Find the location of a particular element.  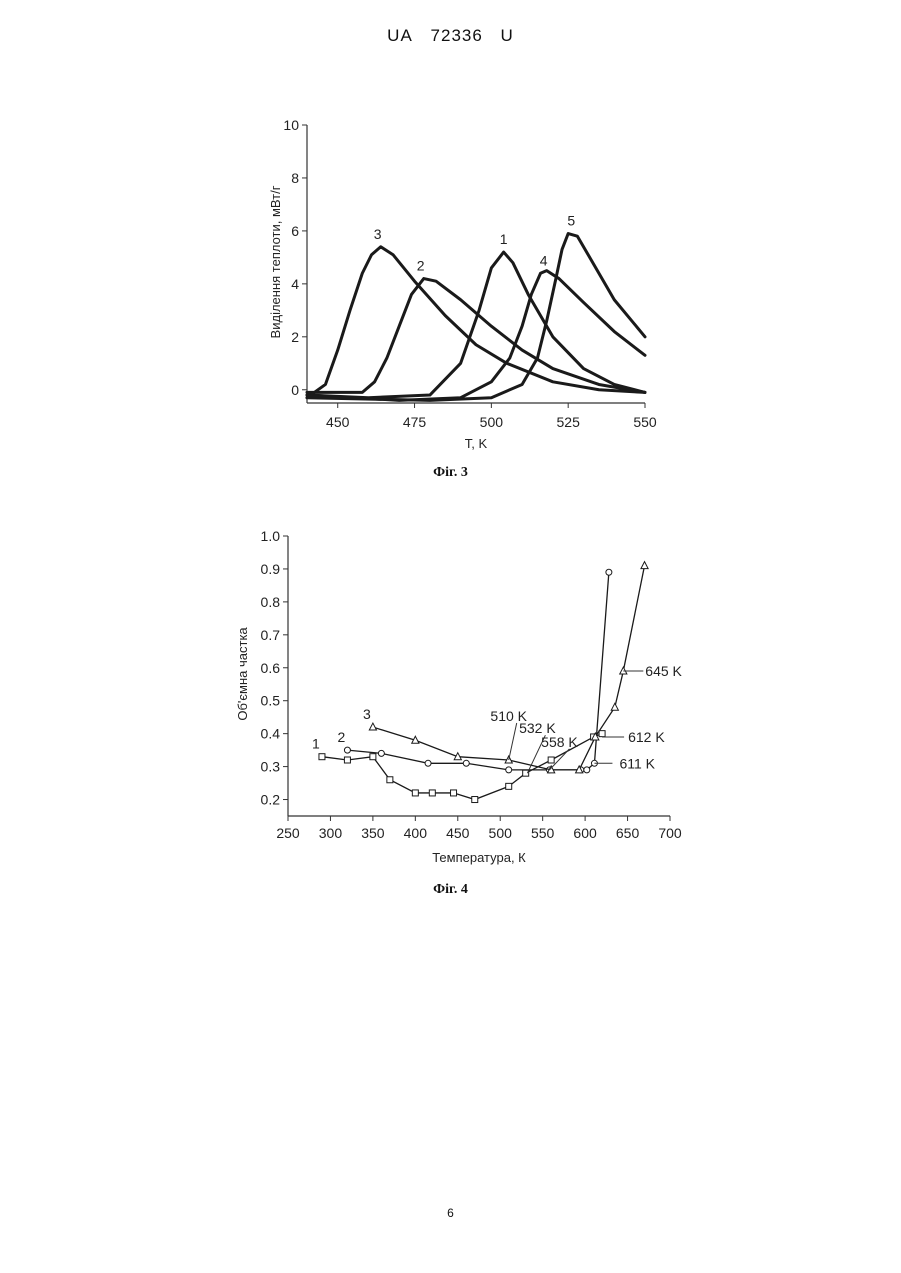

temperature-annotation: 611 K is located at coordinates (637, 763).